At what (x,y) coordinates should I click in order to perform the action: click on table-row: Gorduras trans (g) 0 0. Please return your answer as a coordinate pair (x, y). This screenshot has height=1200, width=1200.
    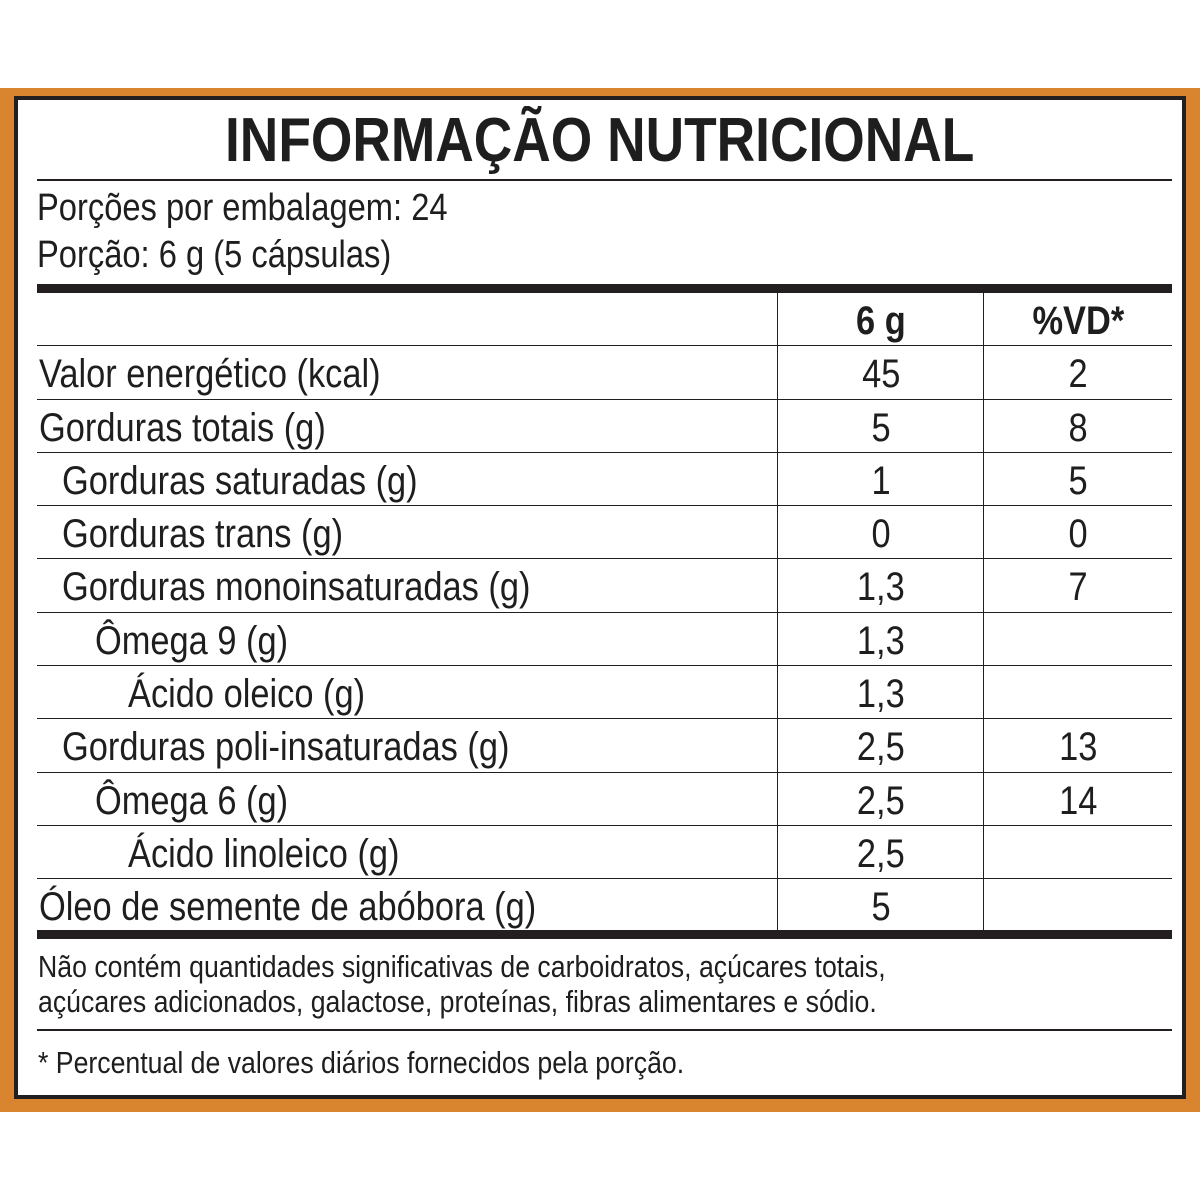
    Looking at the image, I should click on (605, 533).